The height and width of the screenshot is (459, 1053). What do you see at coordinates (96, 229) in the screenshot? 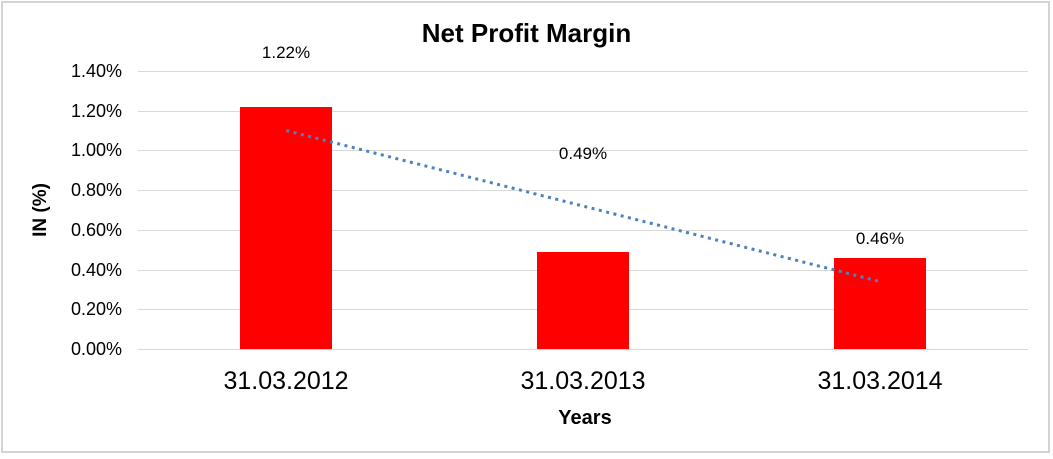
I see `y-axis-tick-label: 0.60%` at bounding box center [96, 229].